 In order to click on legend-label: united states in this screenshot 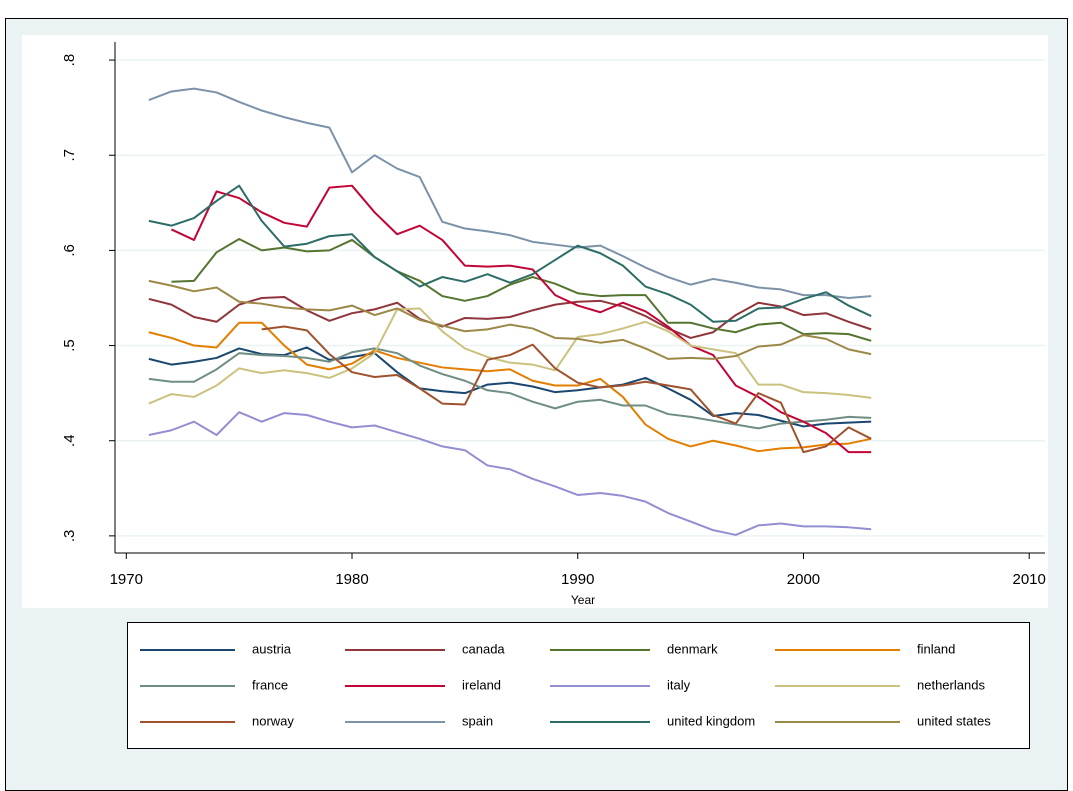, I will do `click(954, 720)`.